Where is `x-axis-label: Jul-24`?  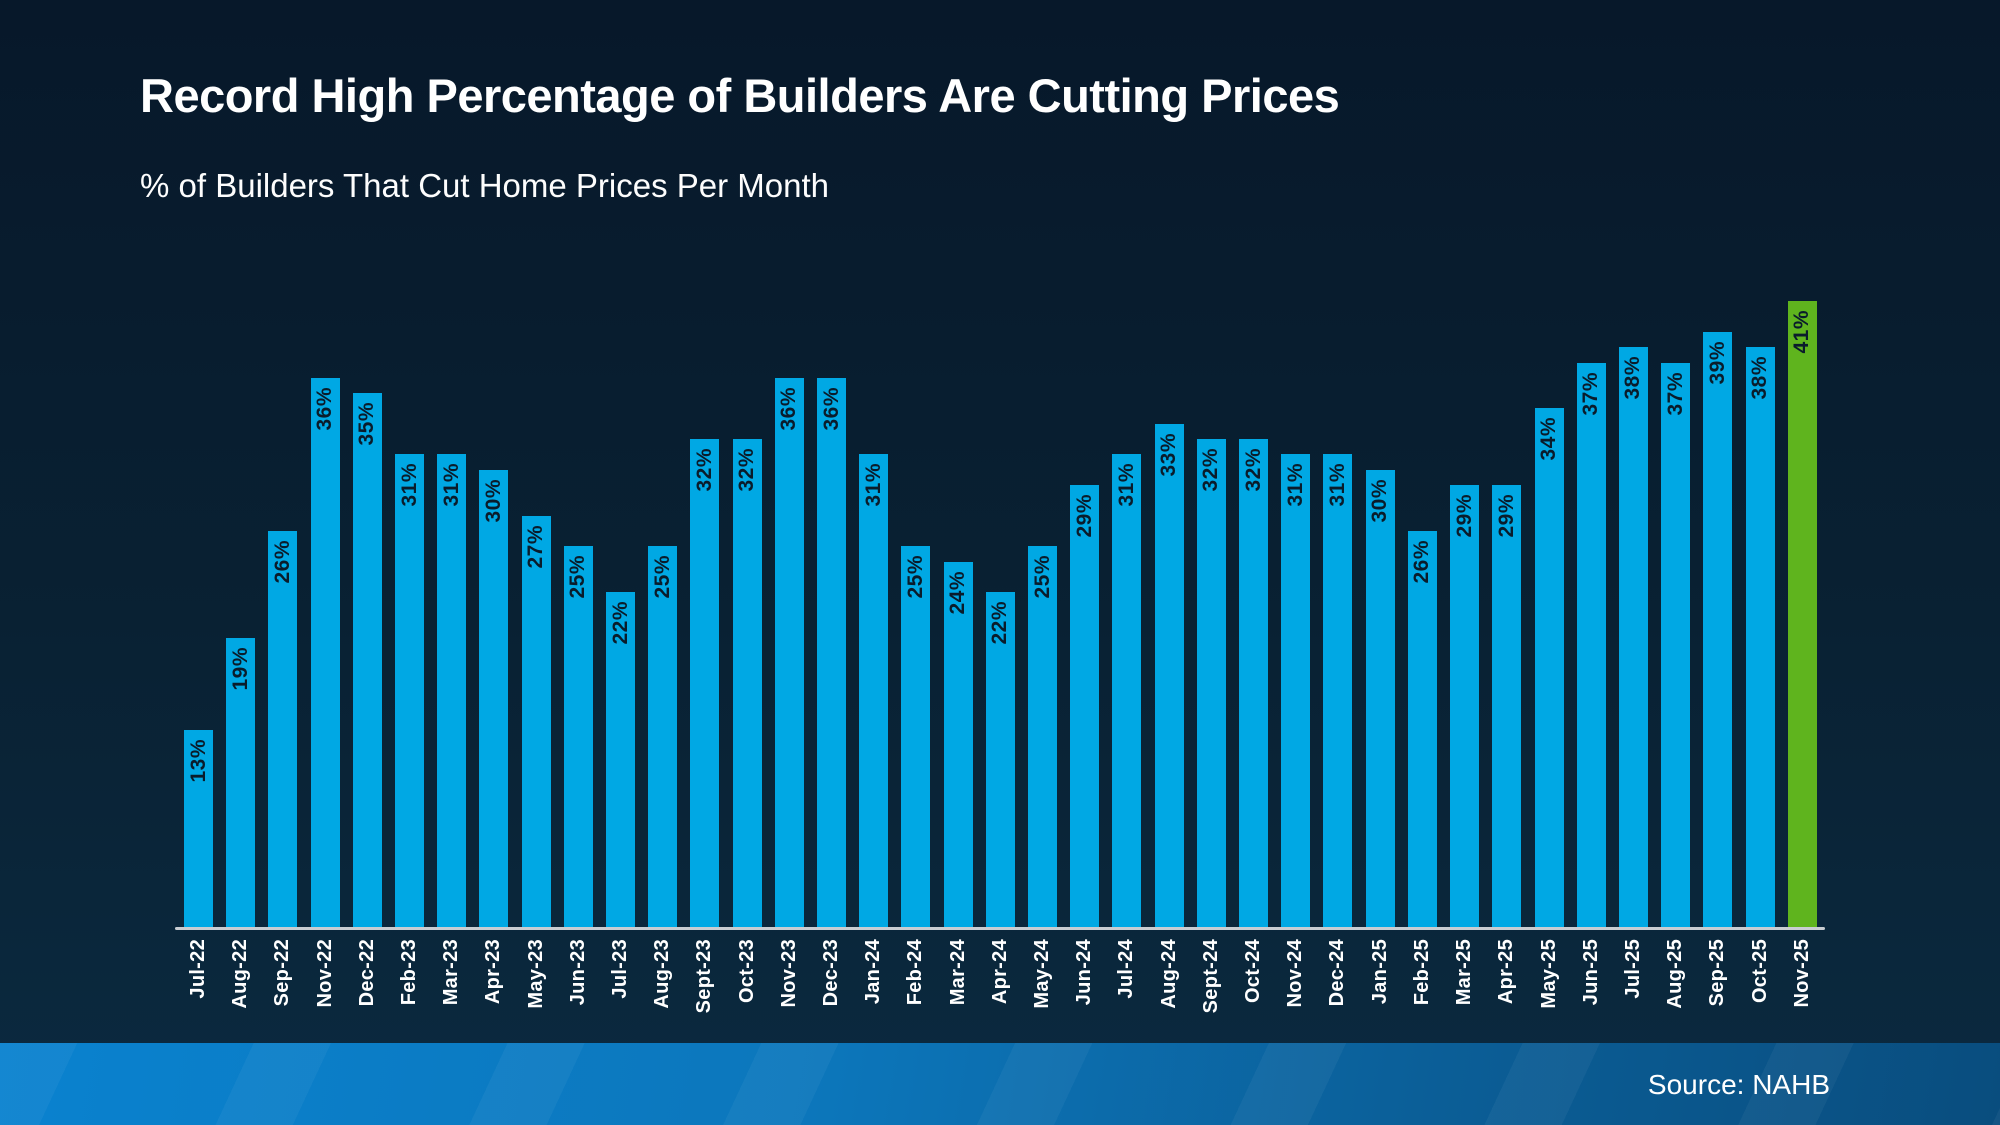 x-axis-label: Jul-24 is located at coordinates (1126, 969).